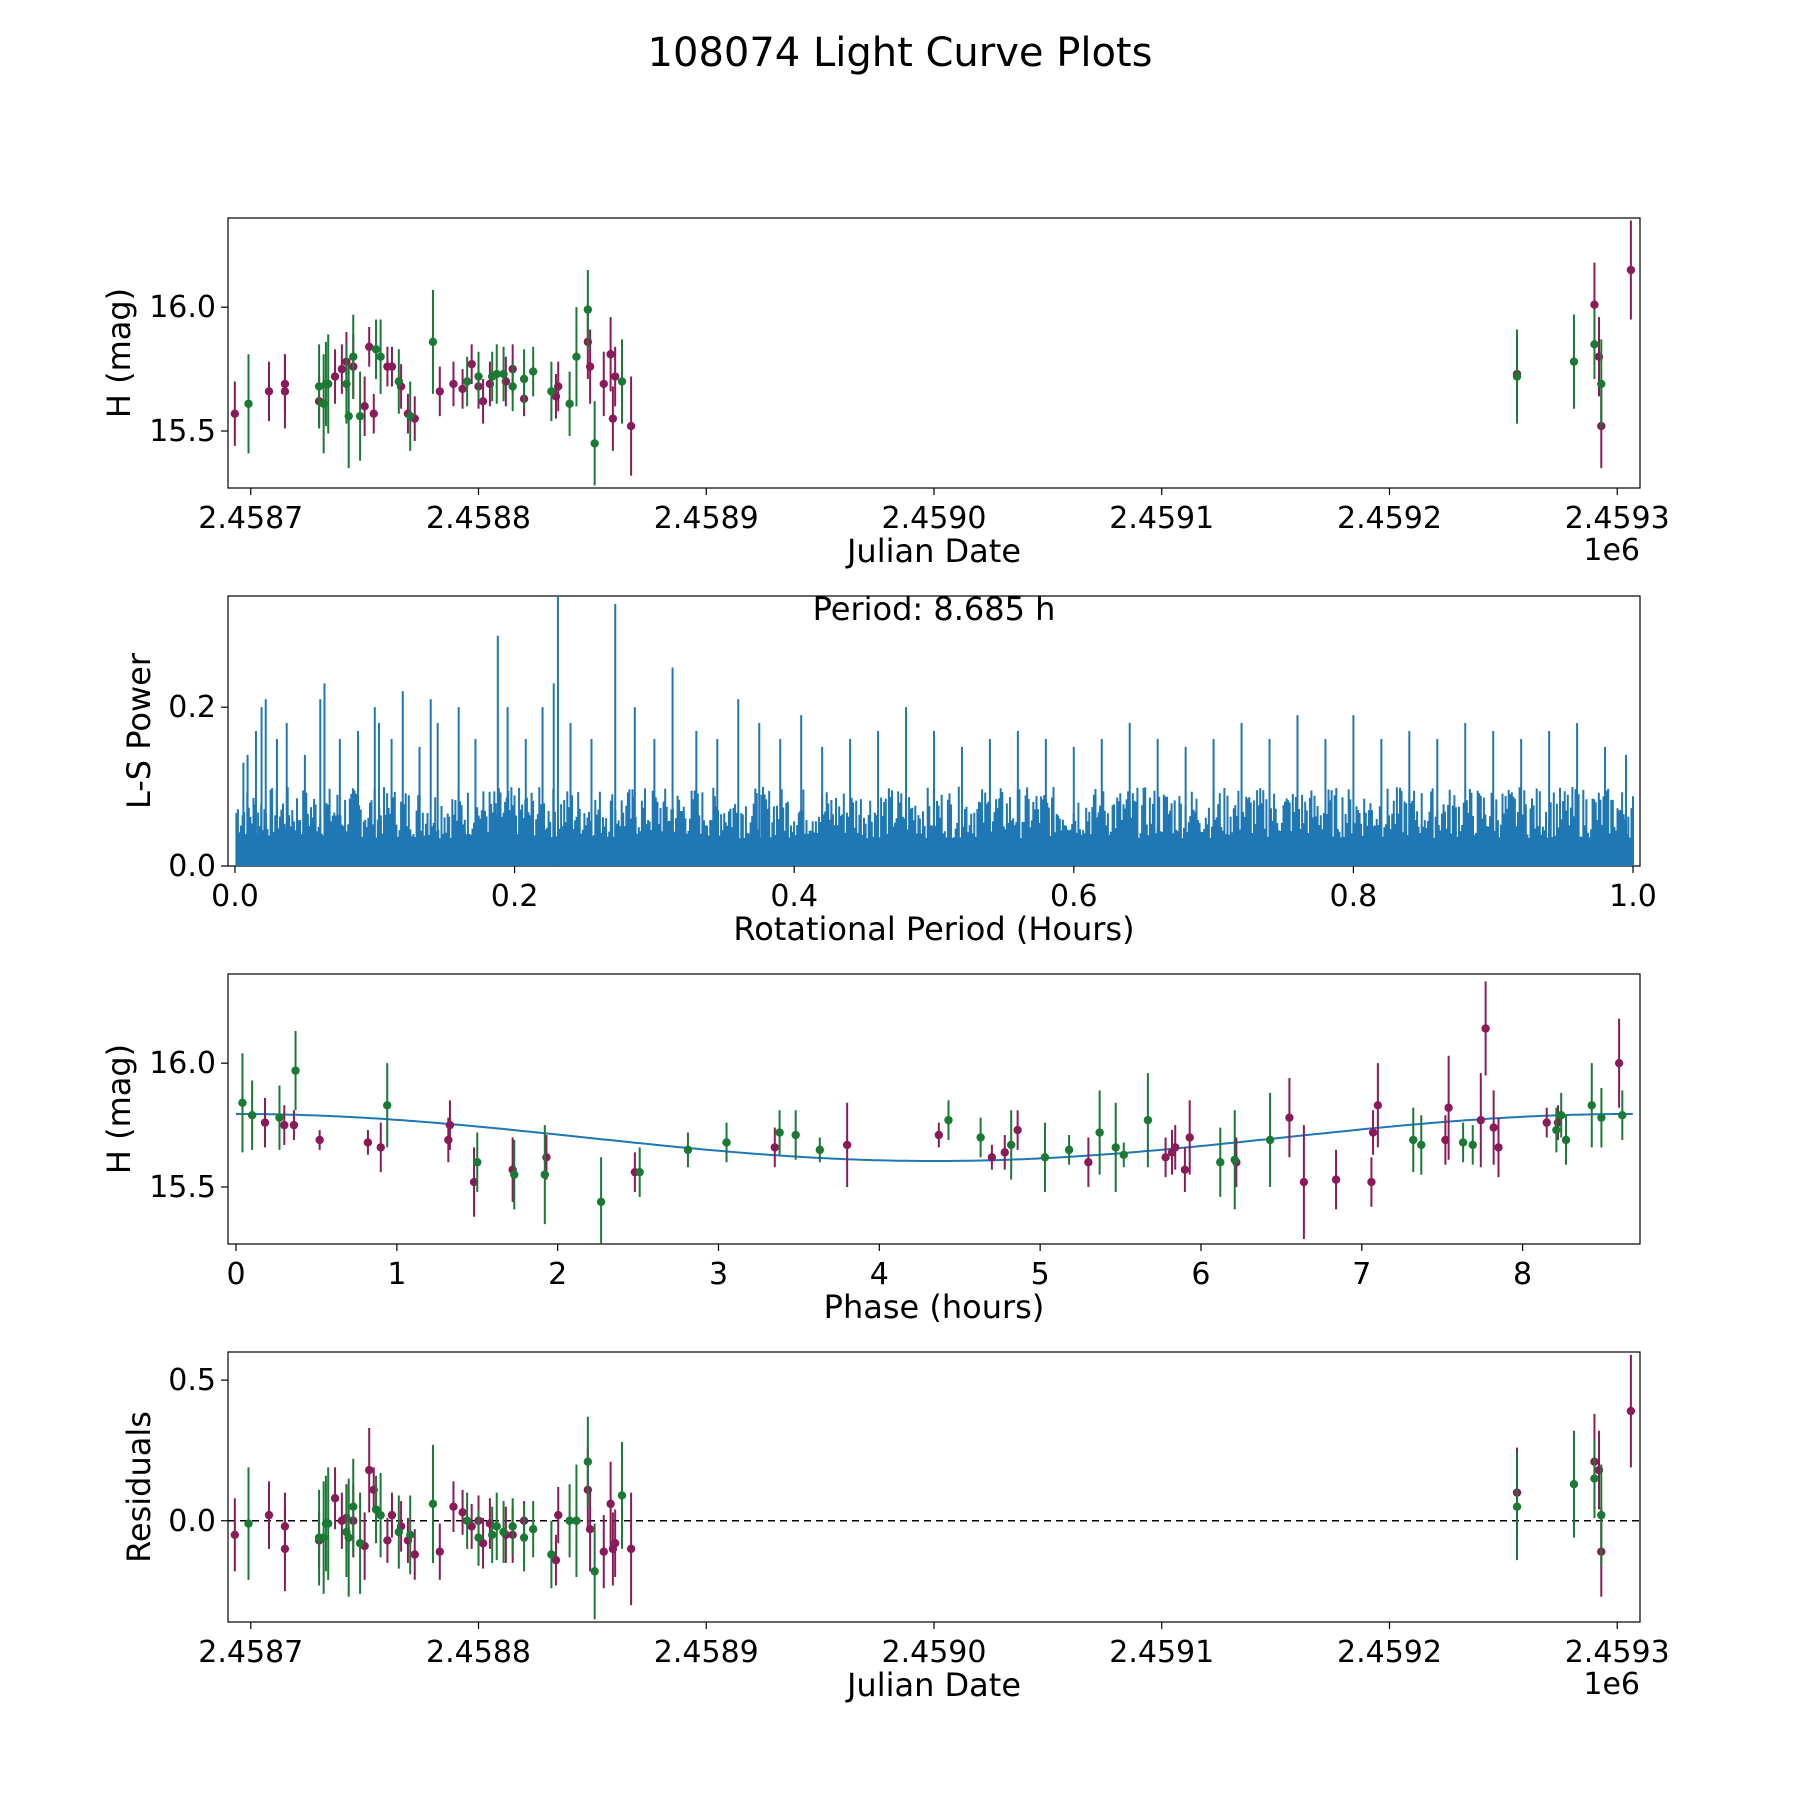 The width and height of the screenshot is (1800, 1800). I want to click on periodogram-xtick-label: 1.0, so click(1633, 896).